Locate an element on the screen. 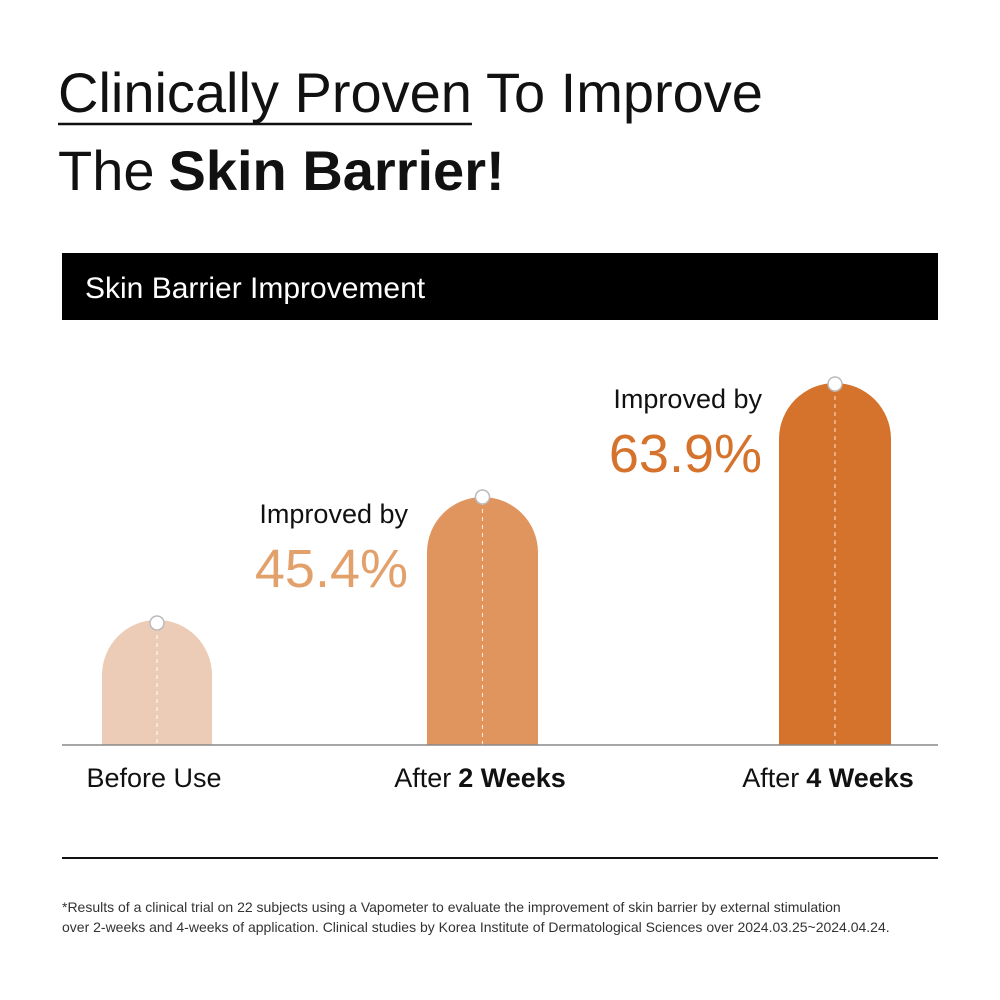 This screenshot has height=1000, width=1000. category-label: After 4 Weeks is located at coordinates (828, 778).